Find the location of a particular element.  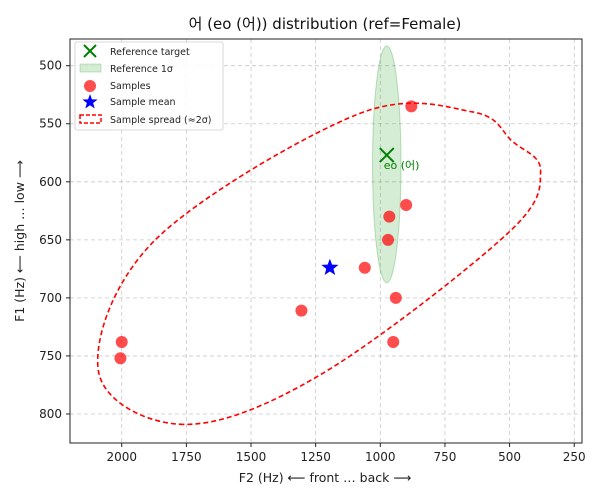

y-tick-label: 650 is located at coordinates (50, 240).